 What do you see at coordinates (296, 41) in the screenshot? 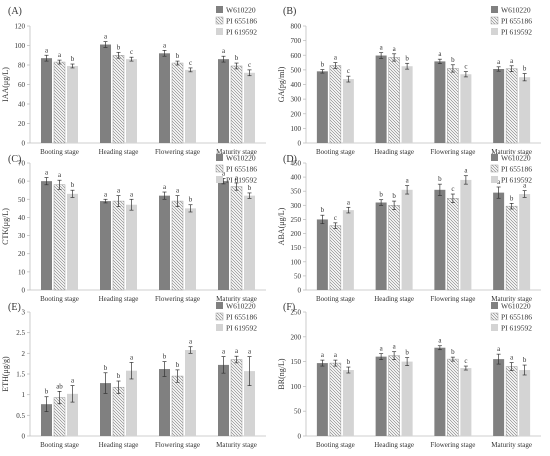
I see `y-tick-label: 700` at bounding box center [296, 41].